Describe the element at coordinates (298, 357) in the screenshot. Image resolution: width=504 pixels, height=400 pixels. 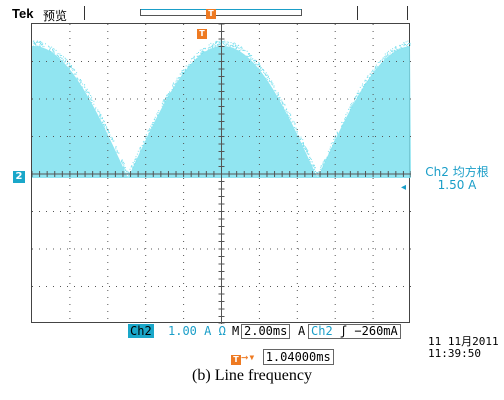
I see `horizontal-position-value: 1.04000ms` at that location.